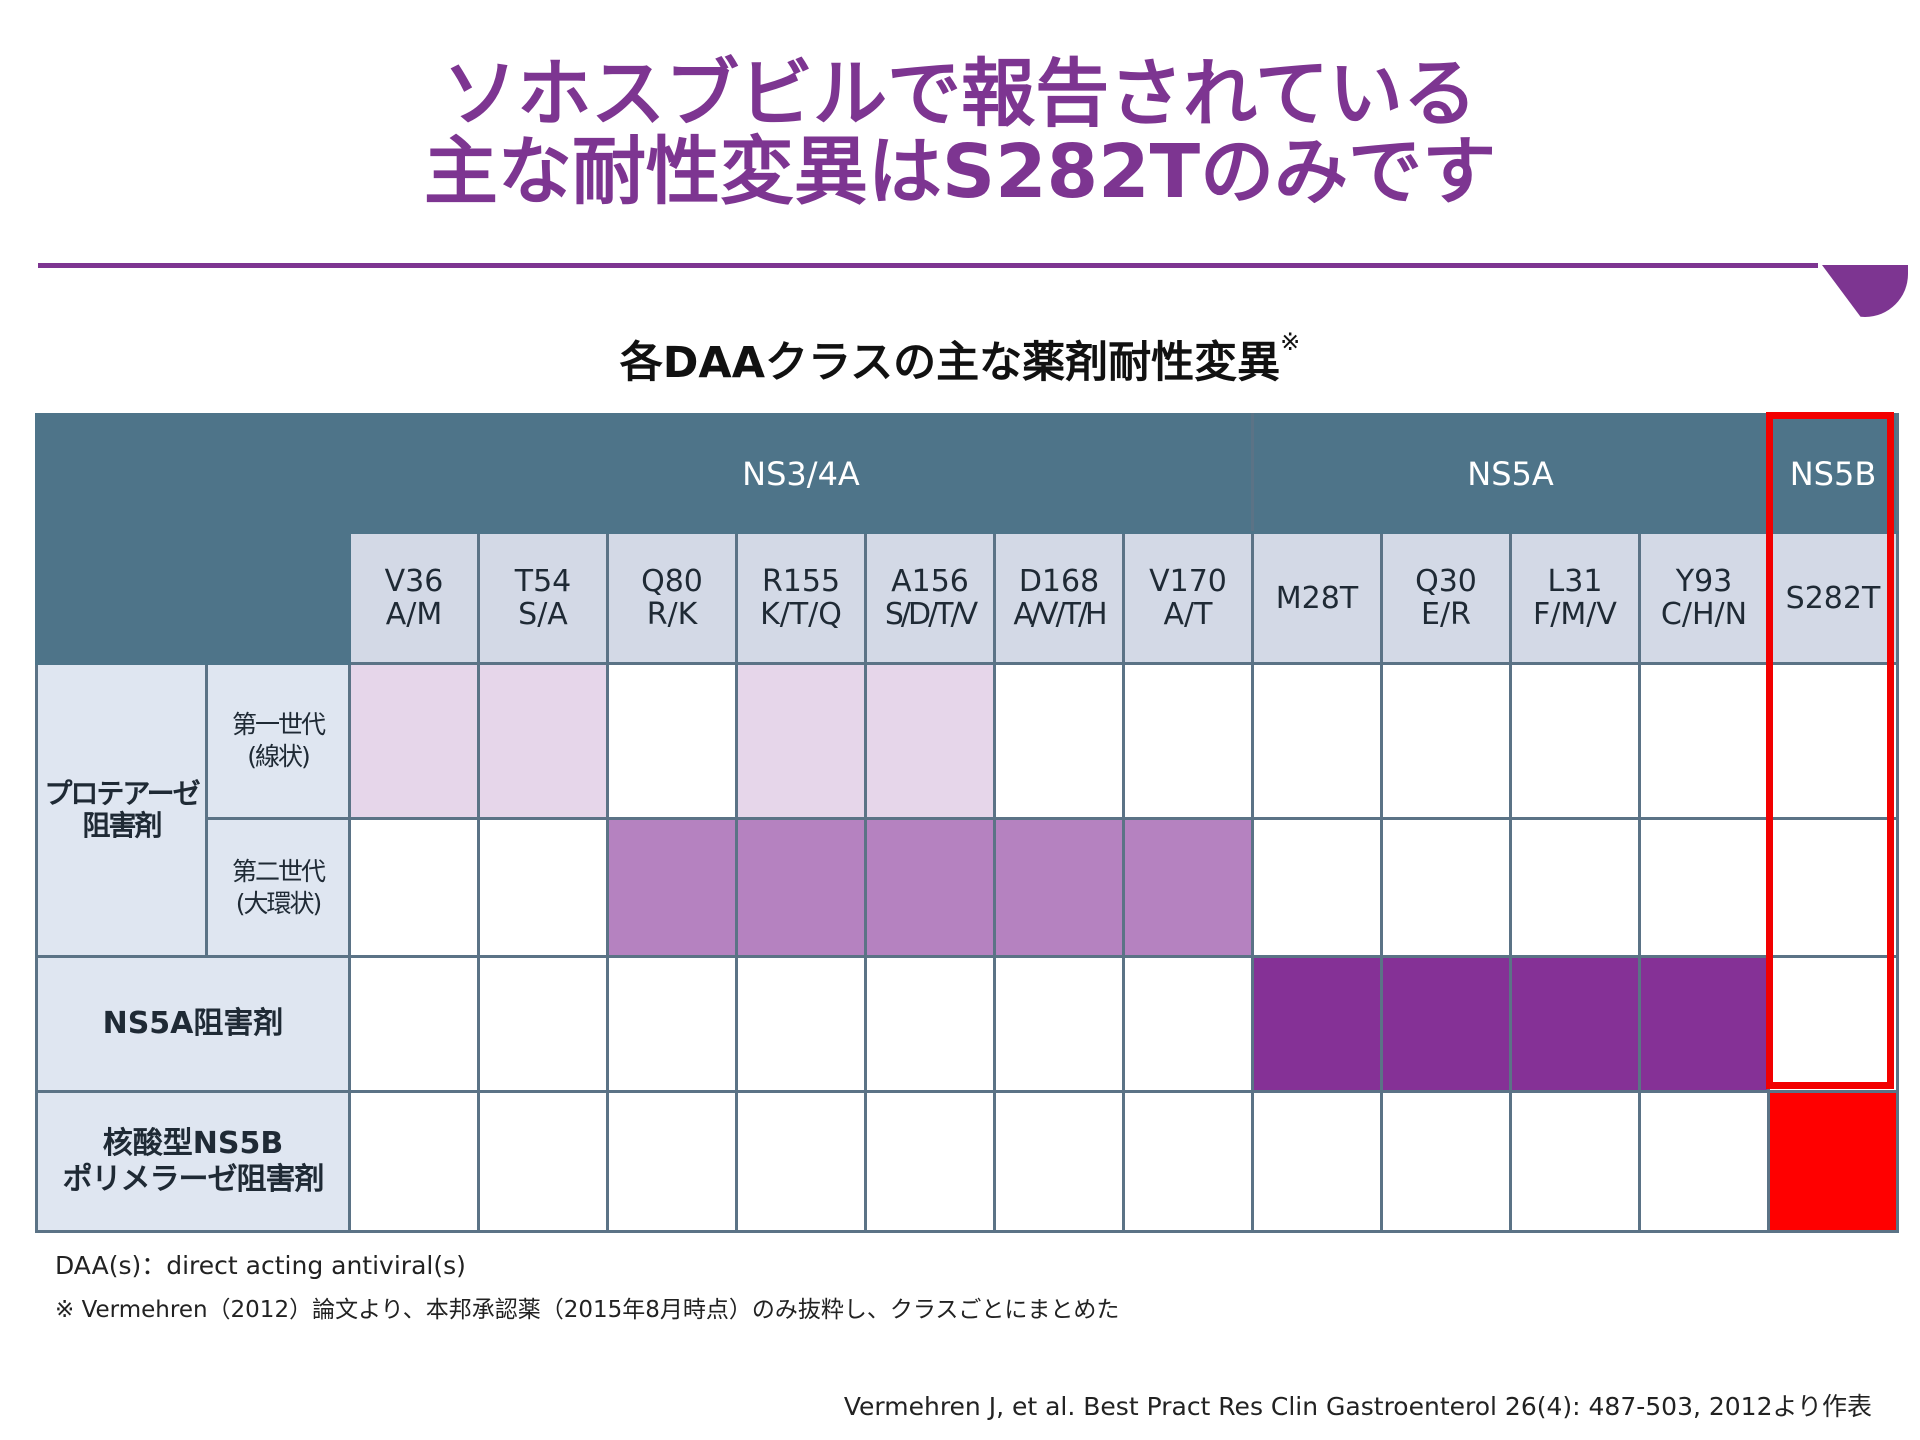  I want to click on col-site: L31, so click(1575, 581).